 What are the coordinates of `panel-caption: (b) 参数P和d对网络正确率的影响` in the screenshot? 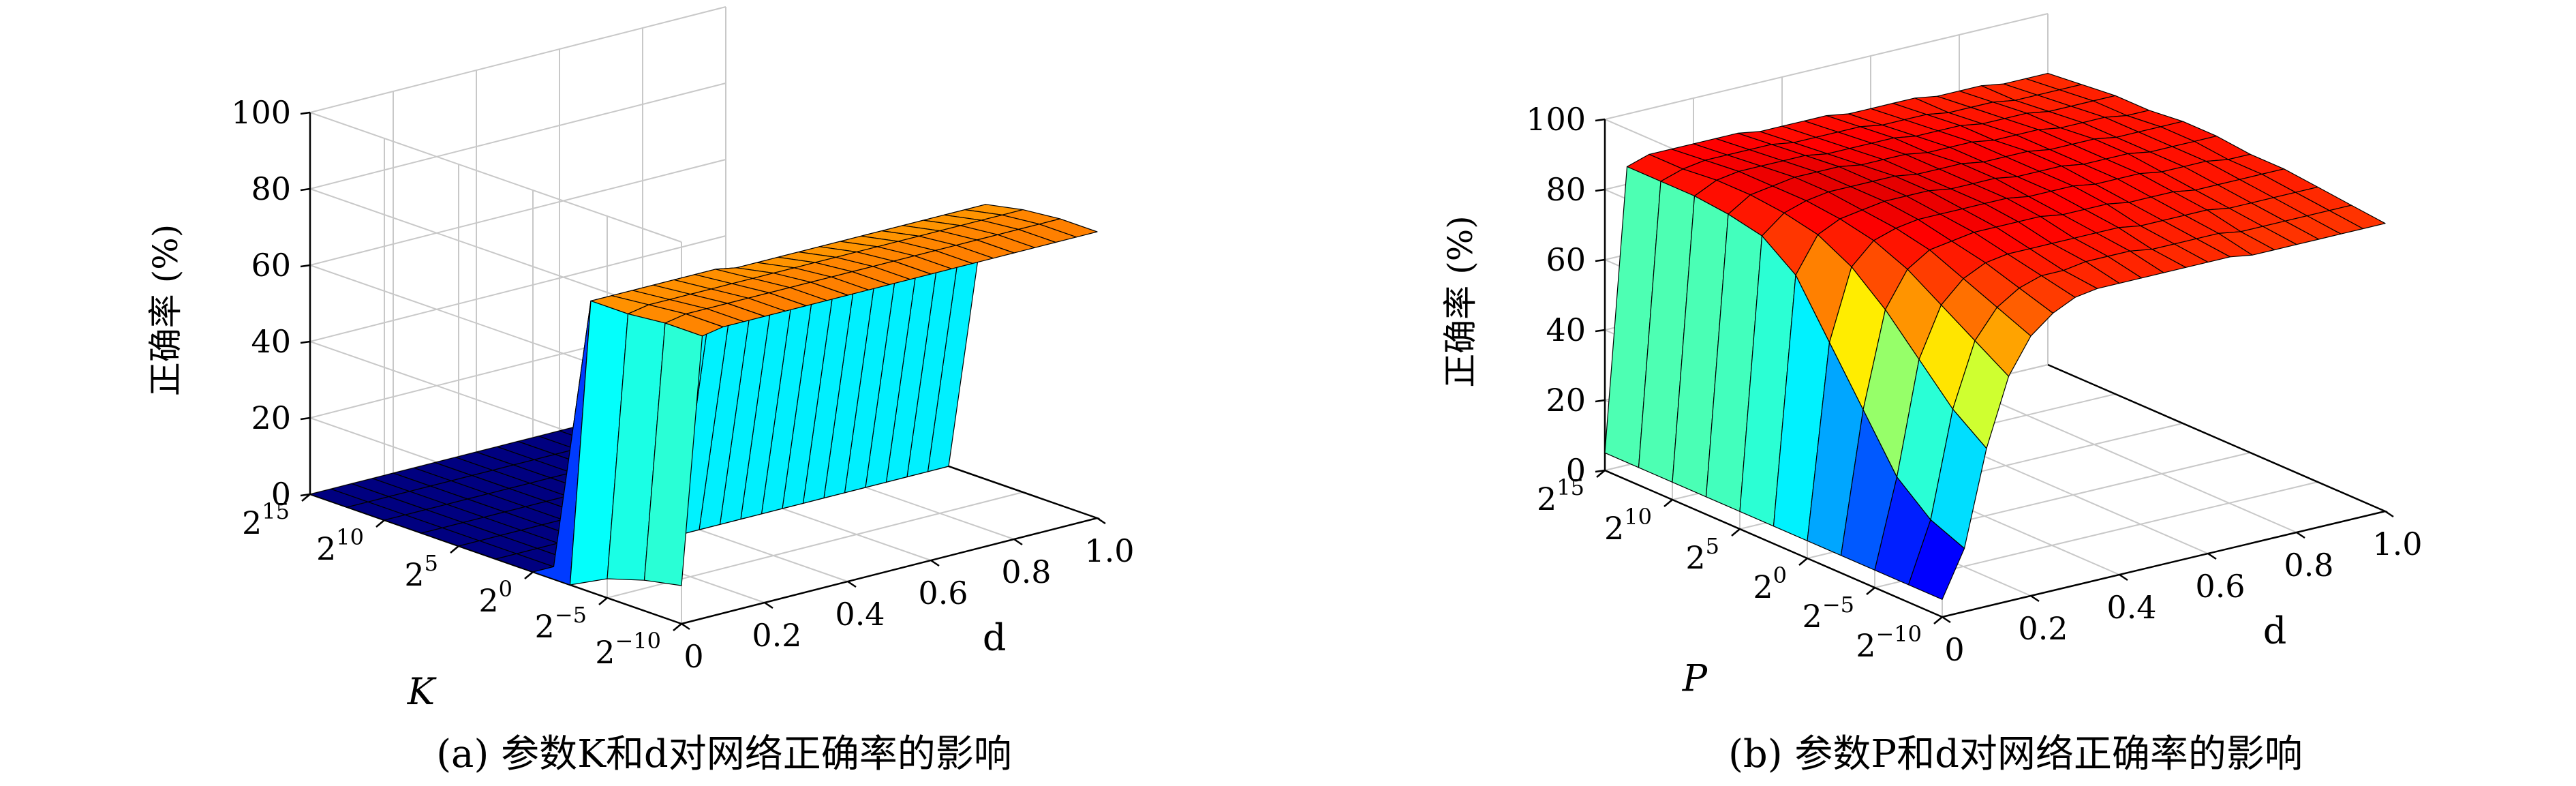 It's located at (2015, 754).